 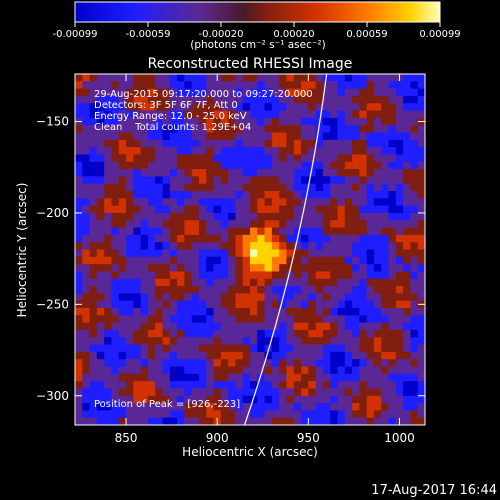 I want to click on x-tick-label: 850, so click(x=126, y=438).